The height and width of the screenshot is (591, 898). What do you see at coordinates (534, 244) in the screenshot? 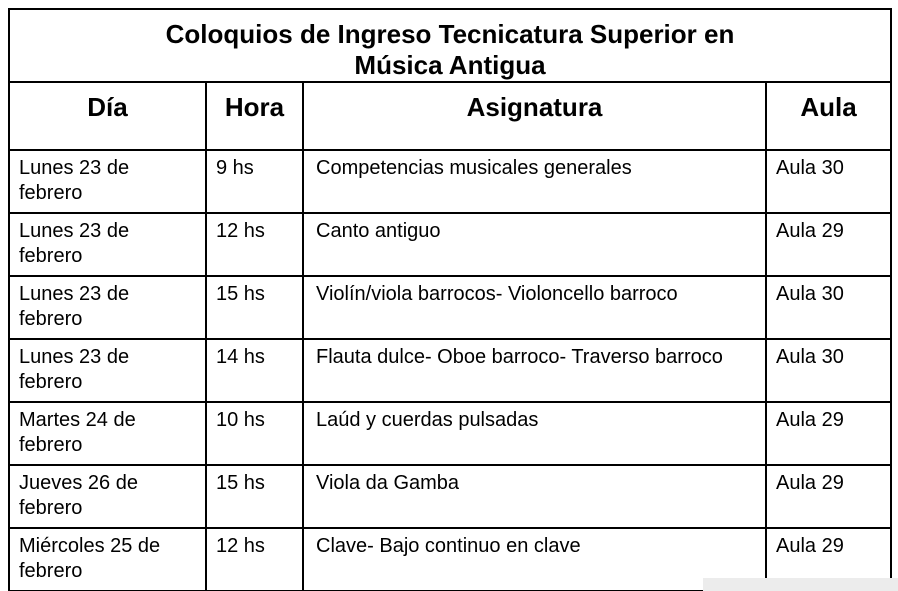
I see `cell-asignatura: Canto antiguo` at bounding box center [534, 244].